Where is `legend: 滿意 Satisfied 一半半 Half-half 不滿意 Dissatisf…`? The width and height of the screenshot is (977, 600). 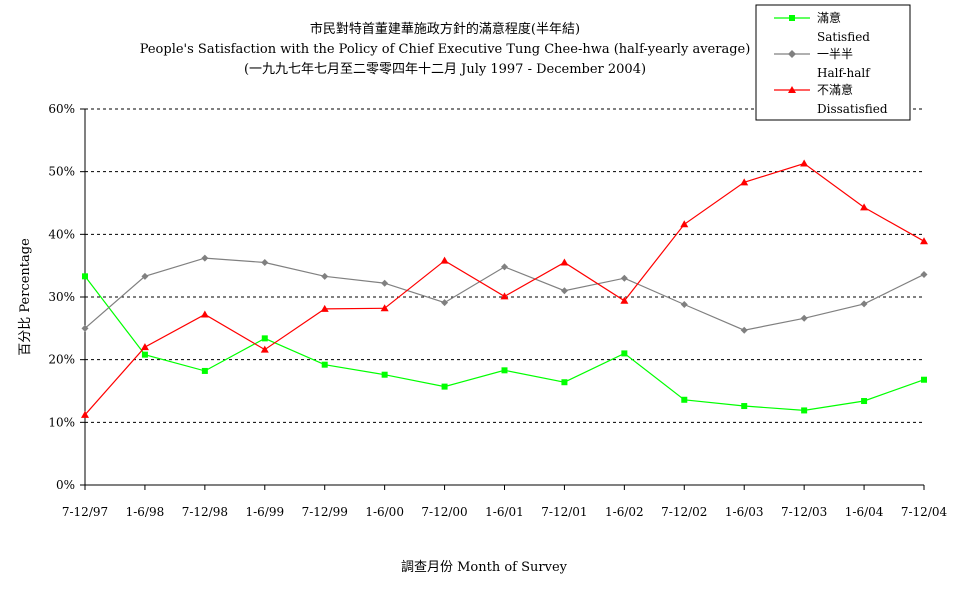
legend: 滿意 Satisfied 一半半 Half-half 不滿意 Dissatisf… is located at coordinates (833, 62).